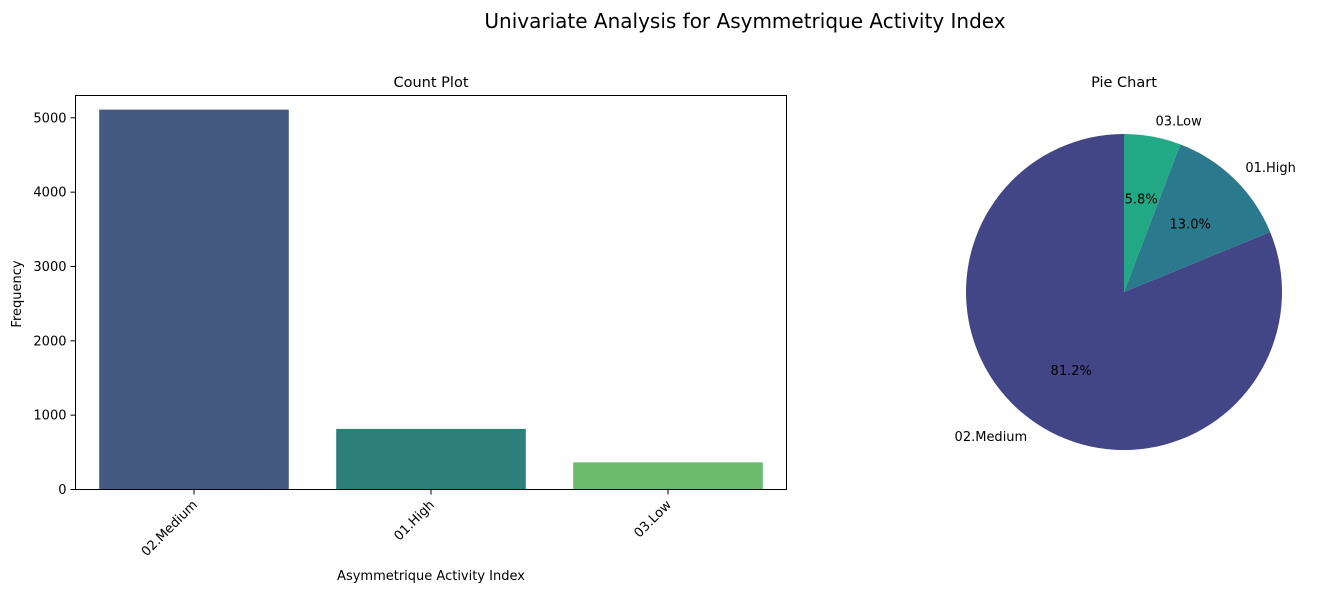 This screenshot has height=593, width=1330. I want to click on pie-pct-label: 5.8%, so click(1141, 199).